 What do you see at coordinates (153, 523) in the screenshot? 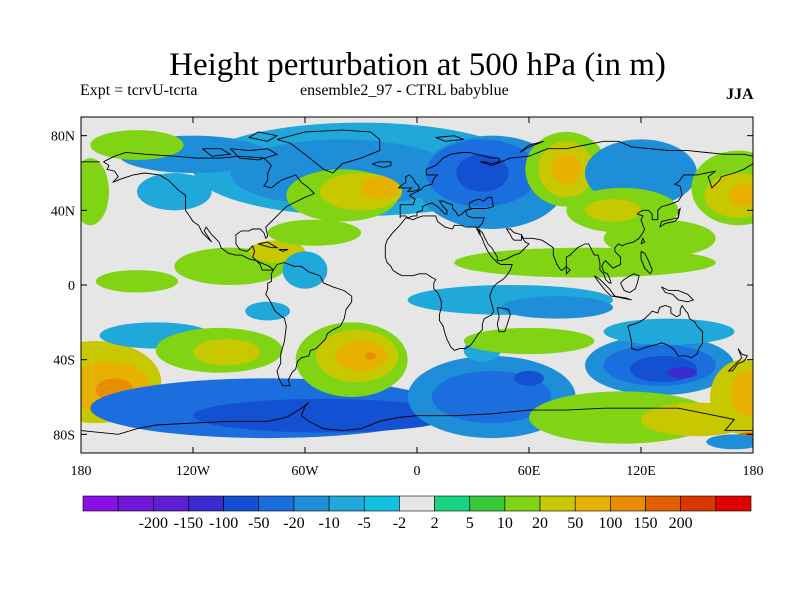
I see `colorbar-label: -200` at bounding box center [153, 523].